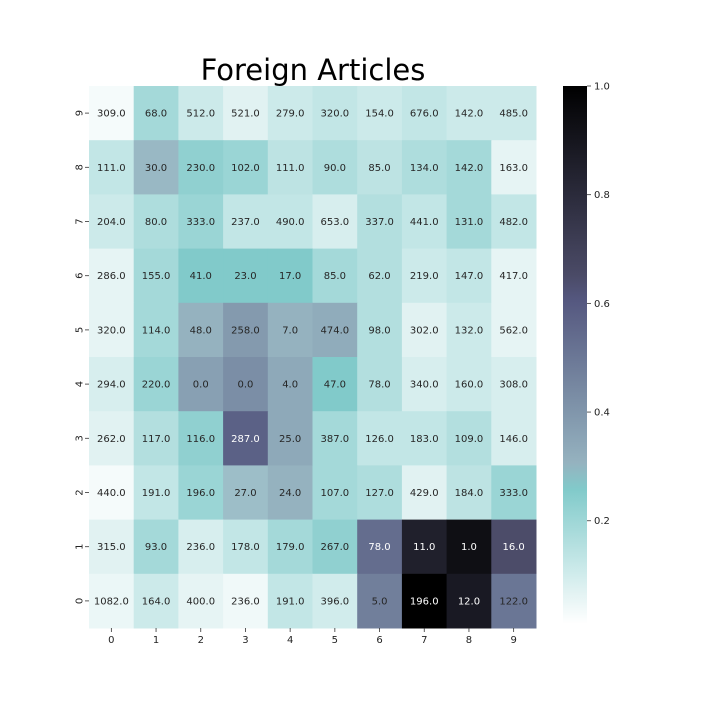 The image size is (719, 718). I want to click on cell-value-label: 308.0, so click(513, 385).